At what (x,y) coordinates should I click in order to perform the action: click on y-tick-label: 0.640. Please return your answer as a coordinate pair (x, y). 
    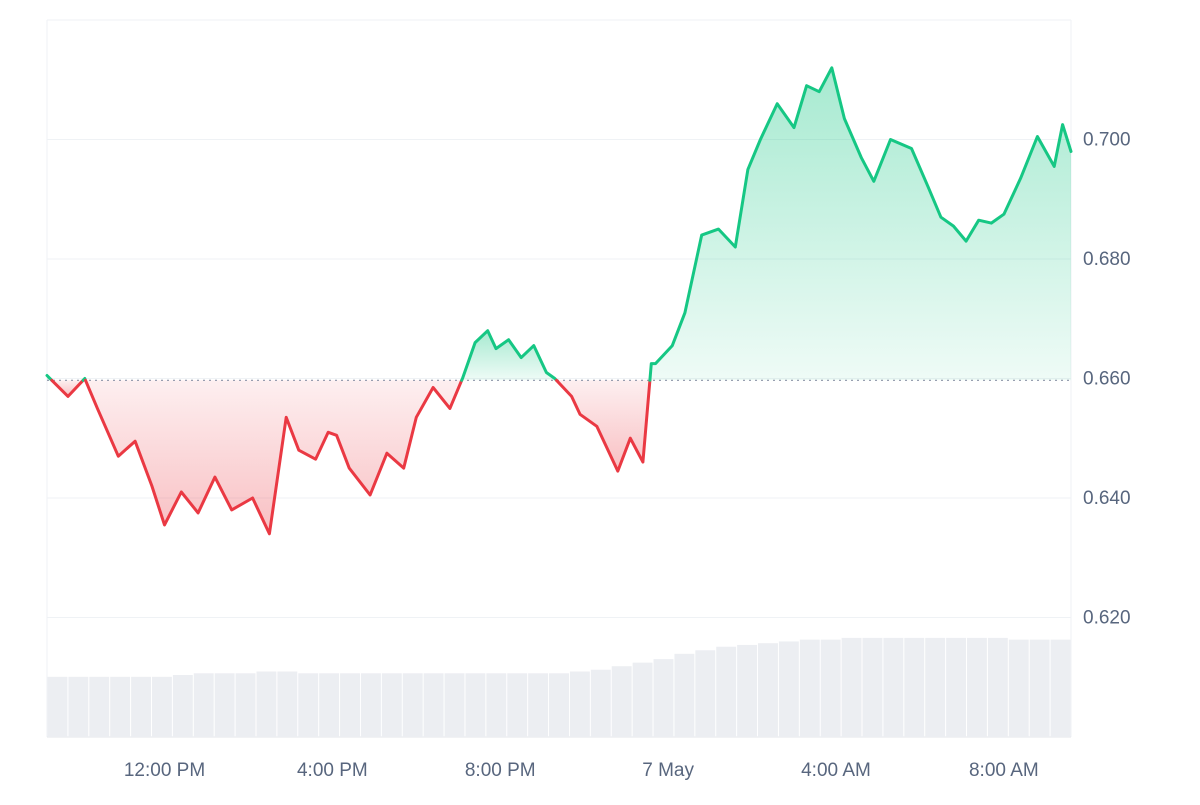
    Looking at the image, I should click on (1107, 498).